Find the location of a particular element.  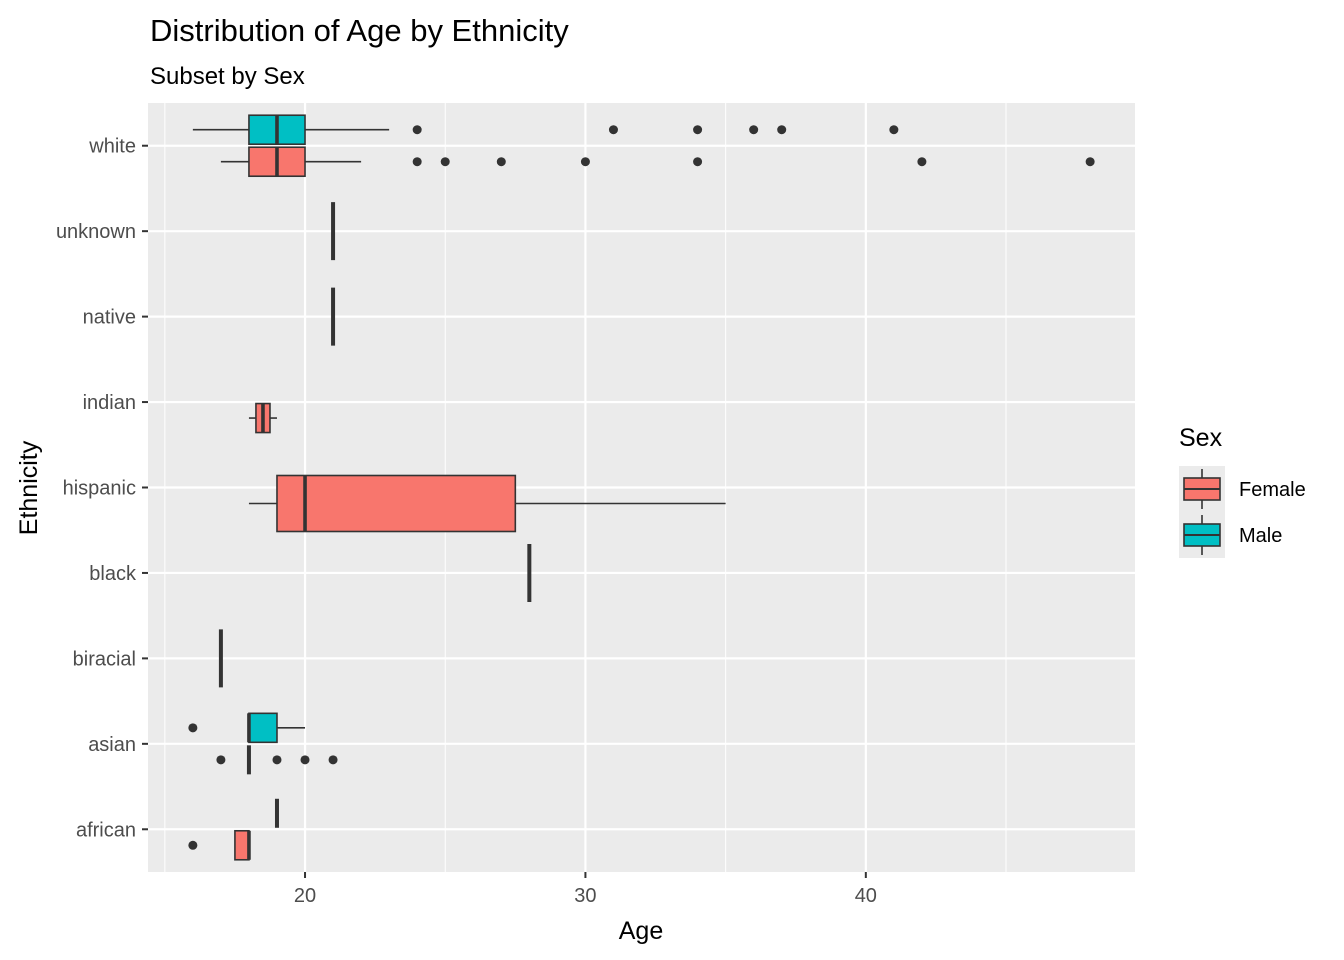

box-white-female is located at coordinates (657, 162).